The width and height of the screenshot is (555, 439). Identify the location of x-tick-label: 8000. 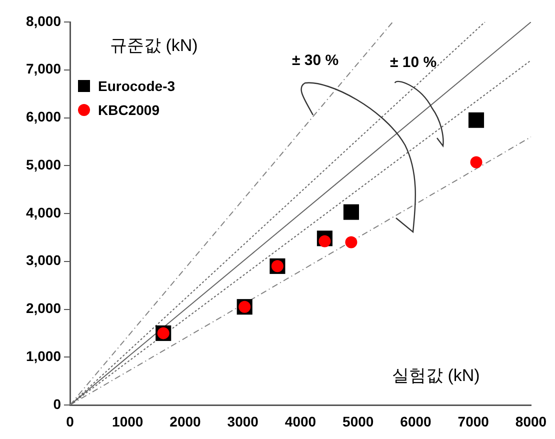
(531, 421).